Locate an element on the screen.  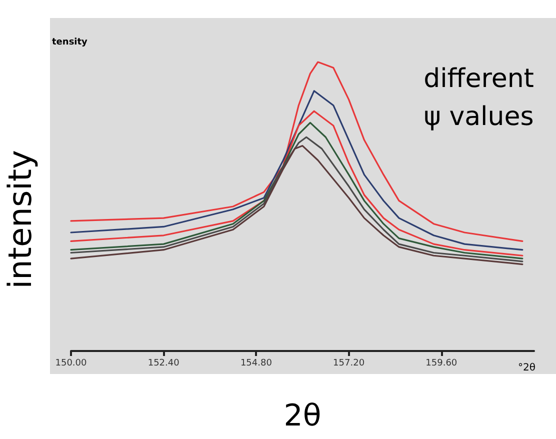
x-tick-label: 157.20 is located at coordinates (349, 363).